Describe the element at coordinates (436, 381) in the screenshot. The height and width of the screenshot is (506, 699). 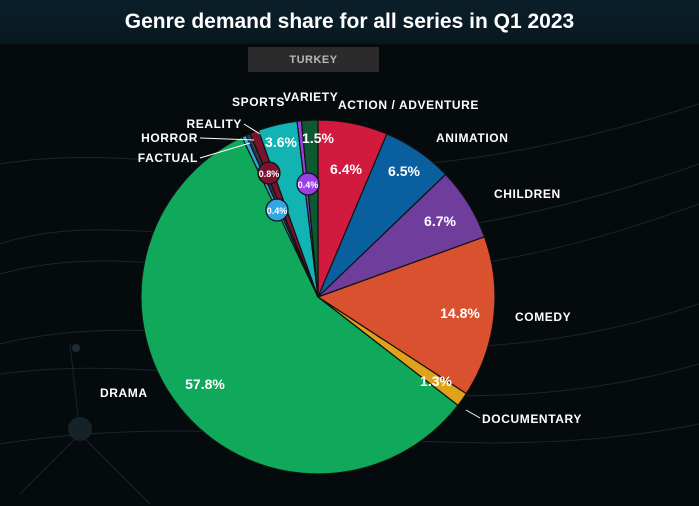
I see `value-label-documentary: 1.3%` at that location.